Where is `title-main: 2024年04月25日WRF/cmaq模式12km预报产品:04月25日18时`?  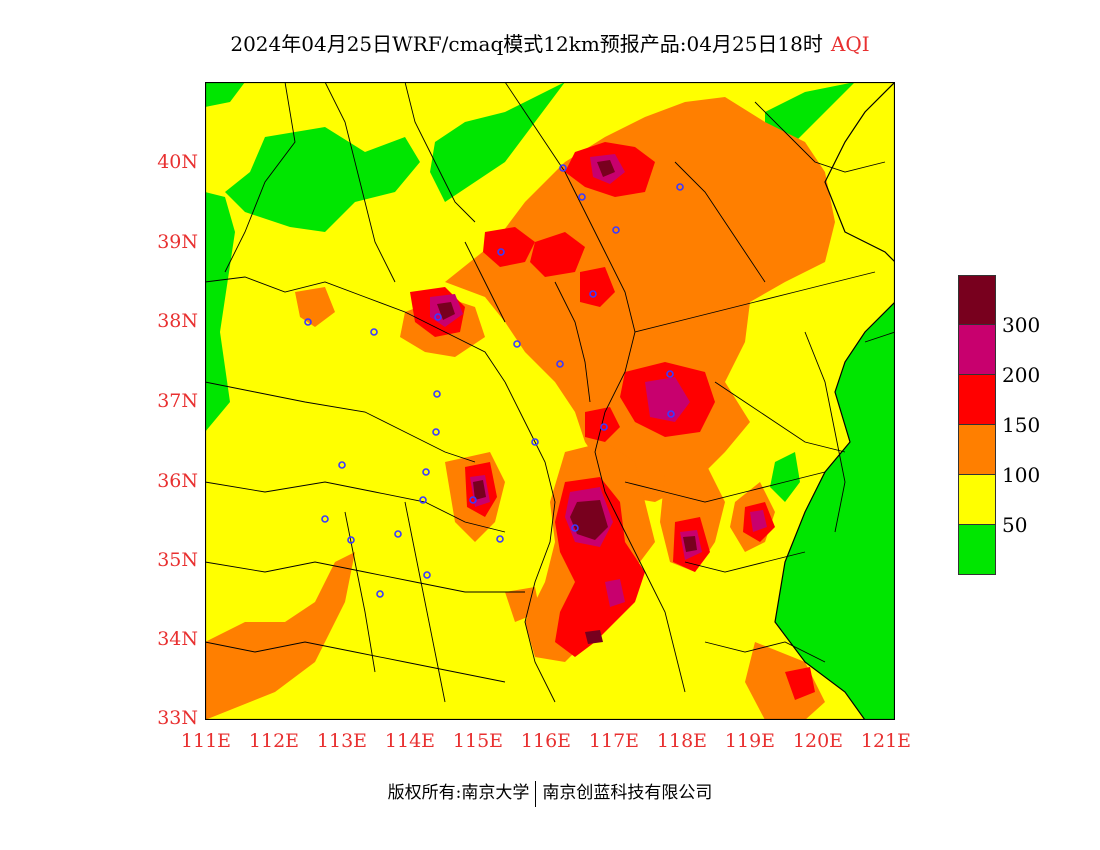
title-main: 2024年04月25日WRF/cmaq模式12km预报产品:04月25日18时 is located at coordinates (526, 44).